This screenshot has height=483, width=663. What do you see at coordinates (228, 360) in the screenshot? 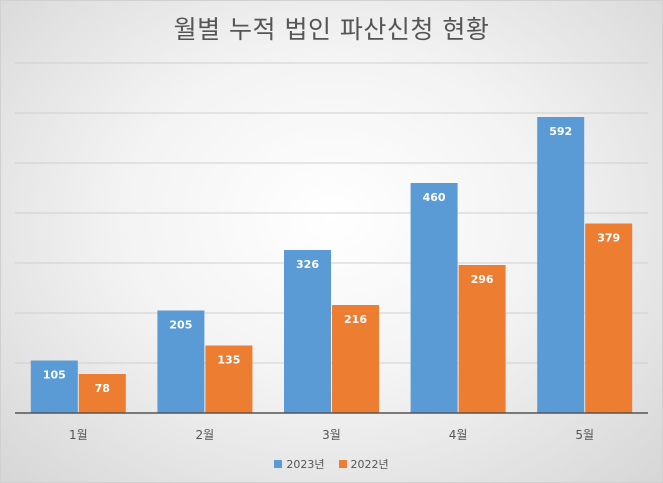
I see `data-label: 135` at bounding box center [228, 360].